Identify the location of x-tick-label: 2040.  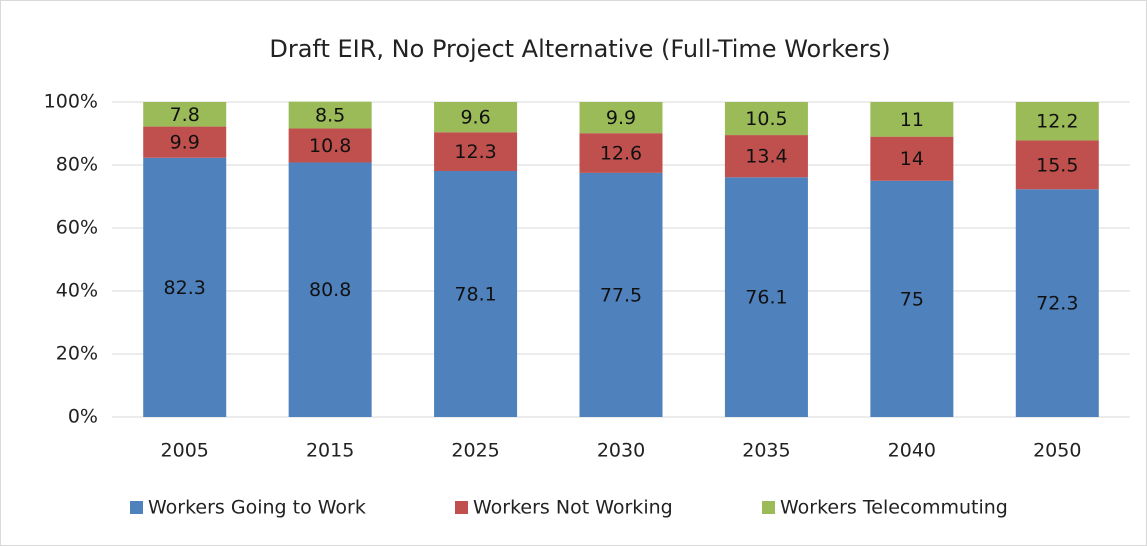
(912, 451).